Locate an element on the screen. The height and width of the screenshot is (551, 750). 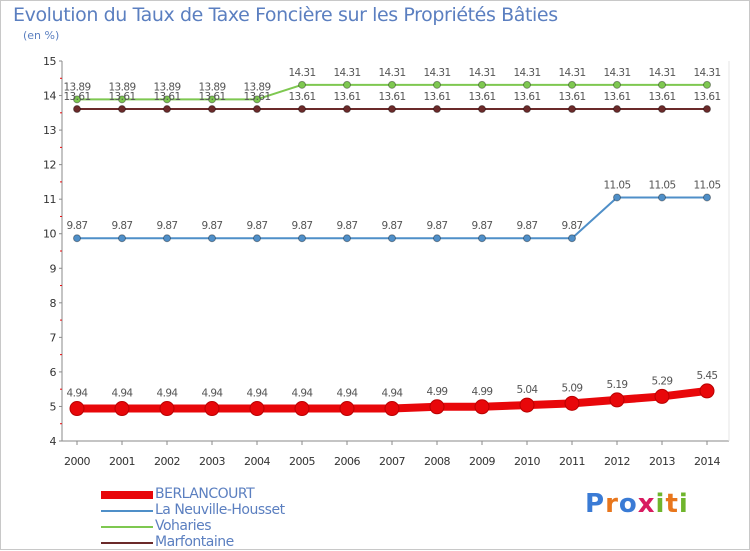
y-tick-label: 12 is located at coordinates (49, 165).